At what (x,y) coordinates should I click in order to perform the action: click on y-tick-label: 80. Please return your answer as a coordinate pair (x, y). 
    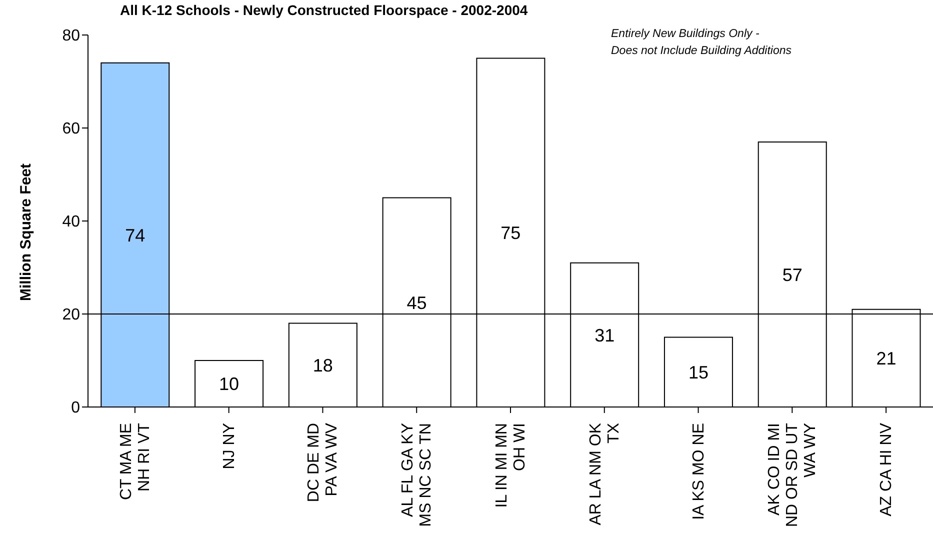
    Looking at the image, I should click on (71, 36).